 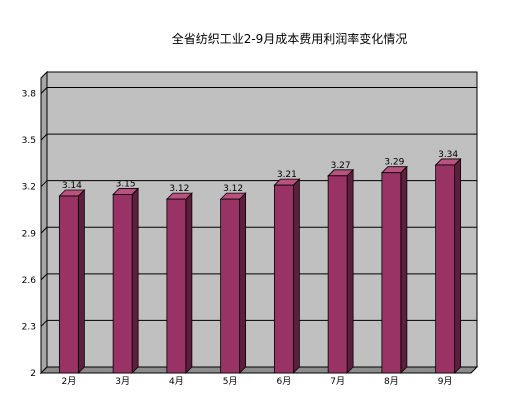 What do you see at coordinates (29, 281) in the screenshot?
I see `y-tick-label: 2.6` at bounding box center [29, 281].